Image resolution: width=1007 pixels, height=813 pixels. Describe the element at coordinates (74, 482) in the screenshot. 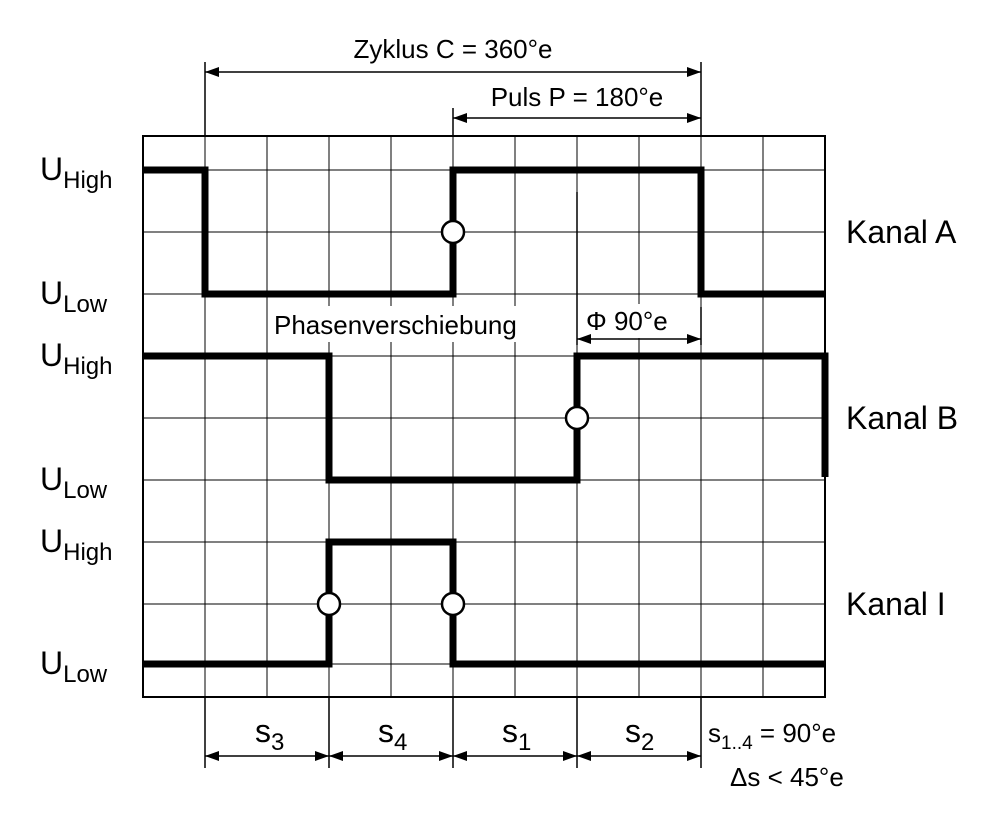

I see `level-low-label-b: ULow` at that location.